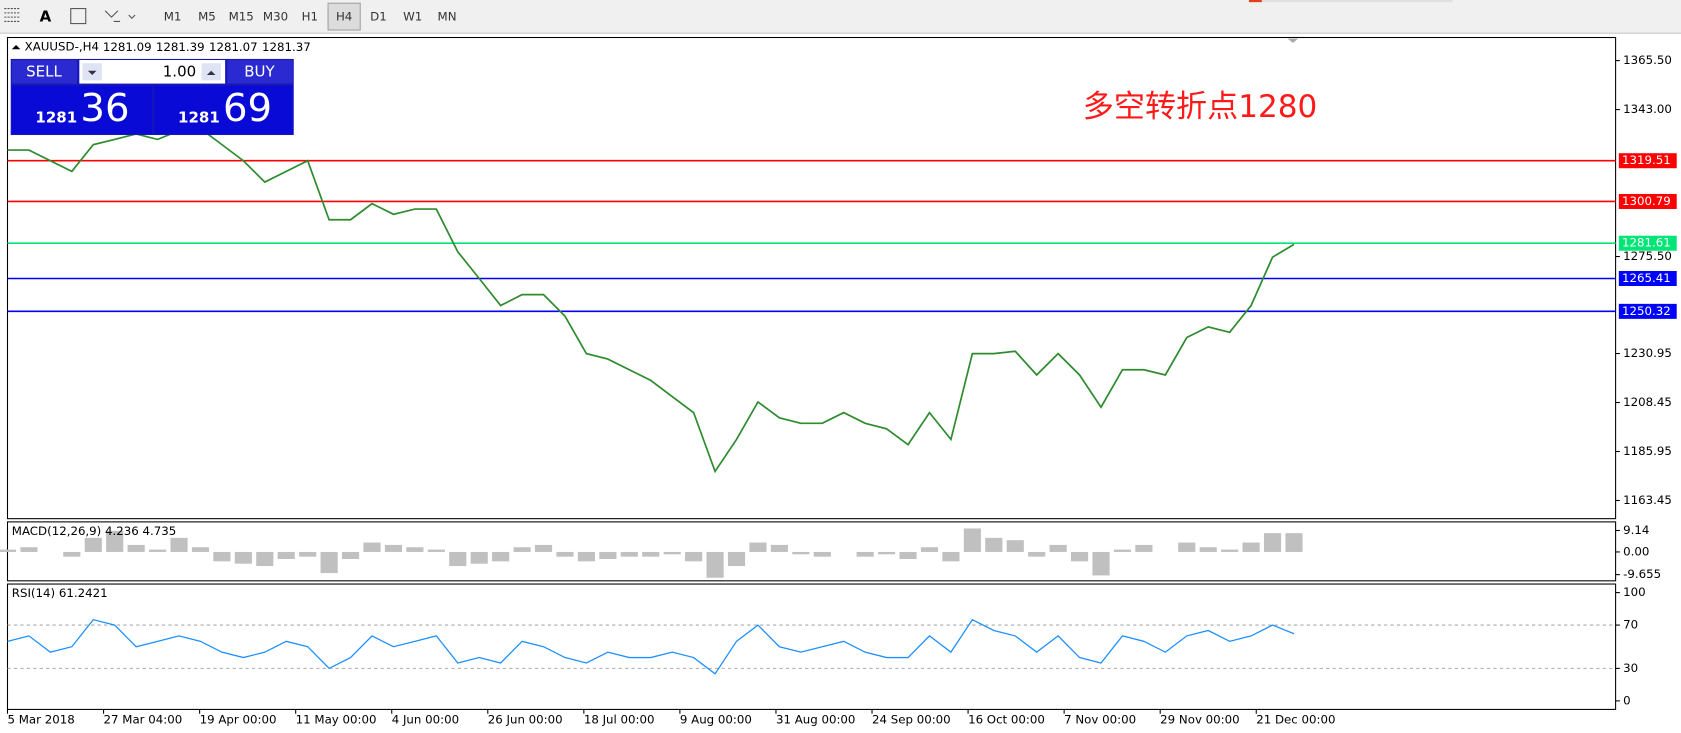 This screenshot has height=733, width=1681. I want to click on y-tick-label: 1163.45, so click(1647, 500).